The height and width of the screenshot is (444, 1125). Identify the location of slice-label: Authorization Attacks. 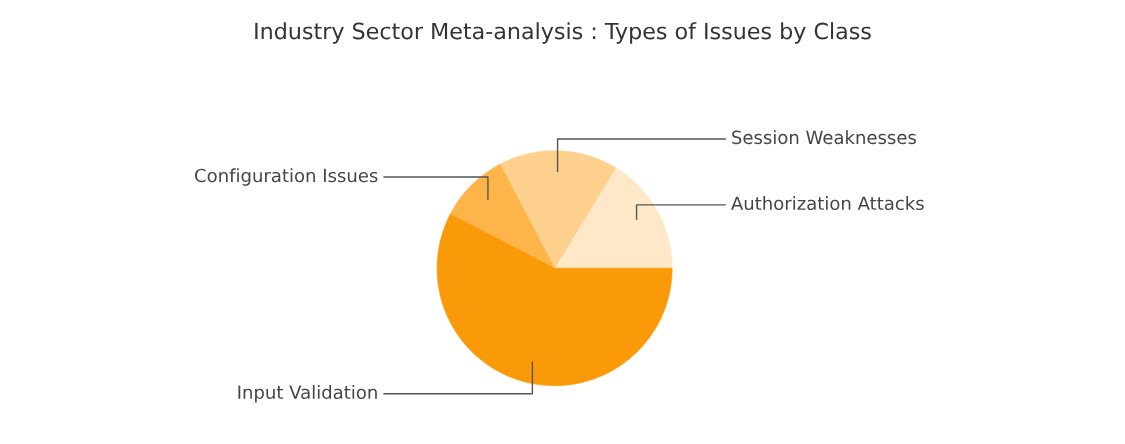
(827, 203).